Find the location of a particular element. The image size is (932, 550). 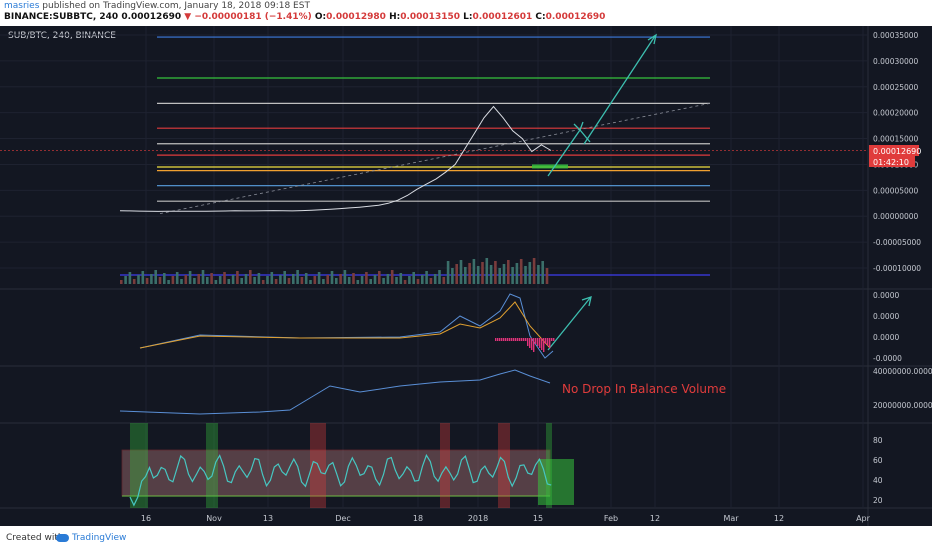

price-tick-label: 0.00015000 is located at coordinates (896, 139).